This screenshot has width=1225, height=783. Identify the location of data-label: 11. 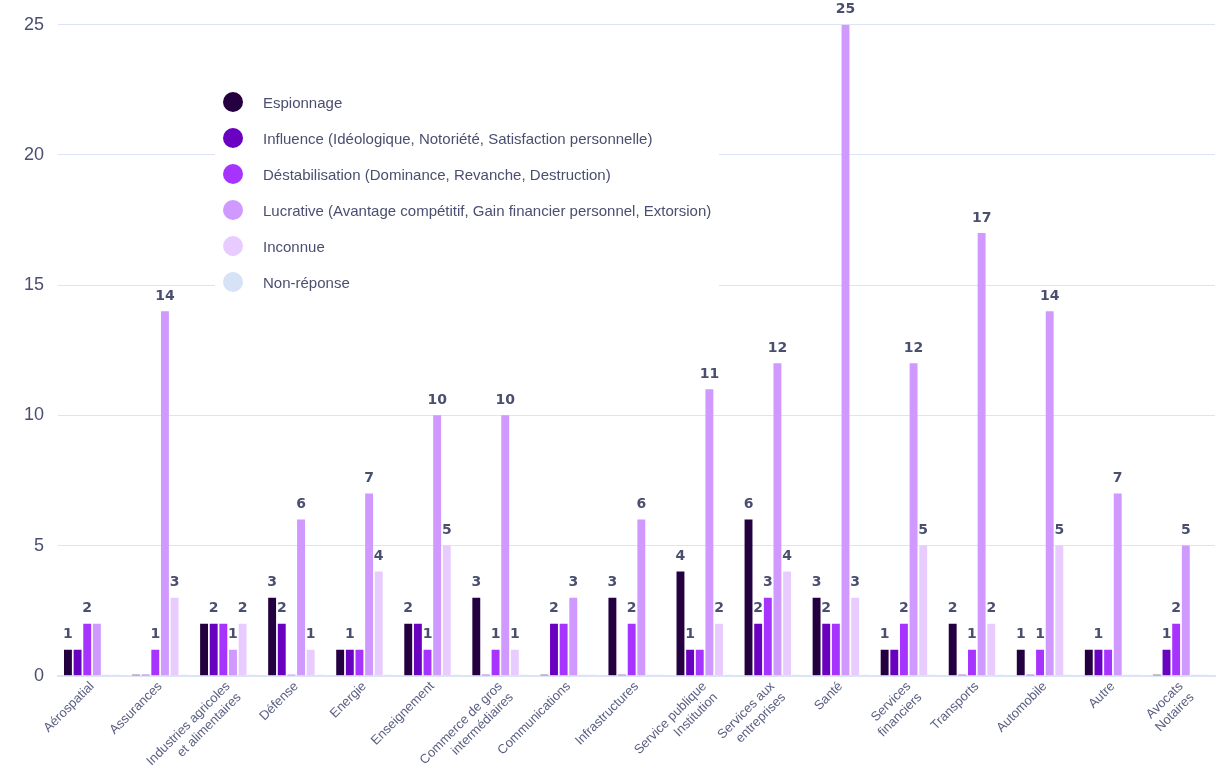
(709, 372).